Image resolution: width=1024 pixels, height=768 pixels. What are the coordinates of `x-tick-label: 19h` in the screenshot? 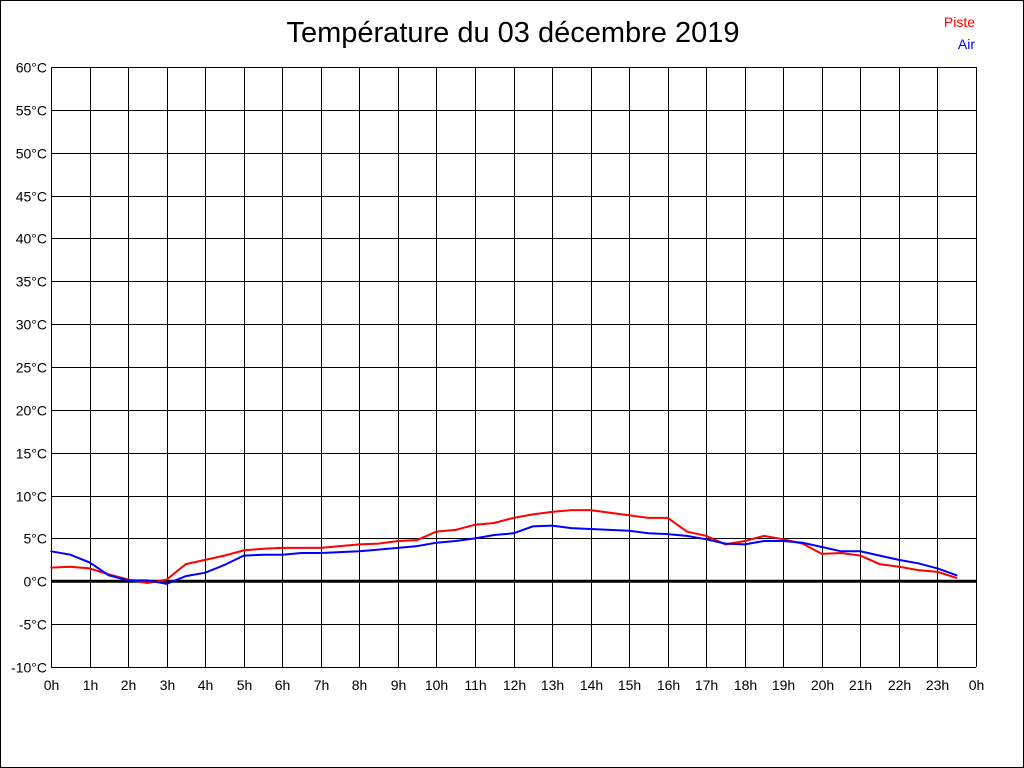 It's located at (783, 685).